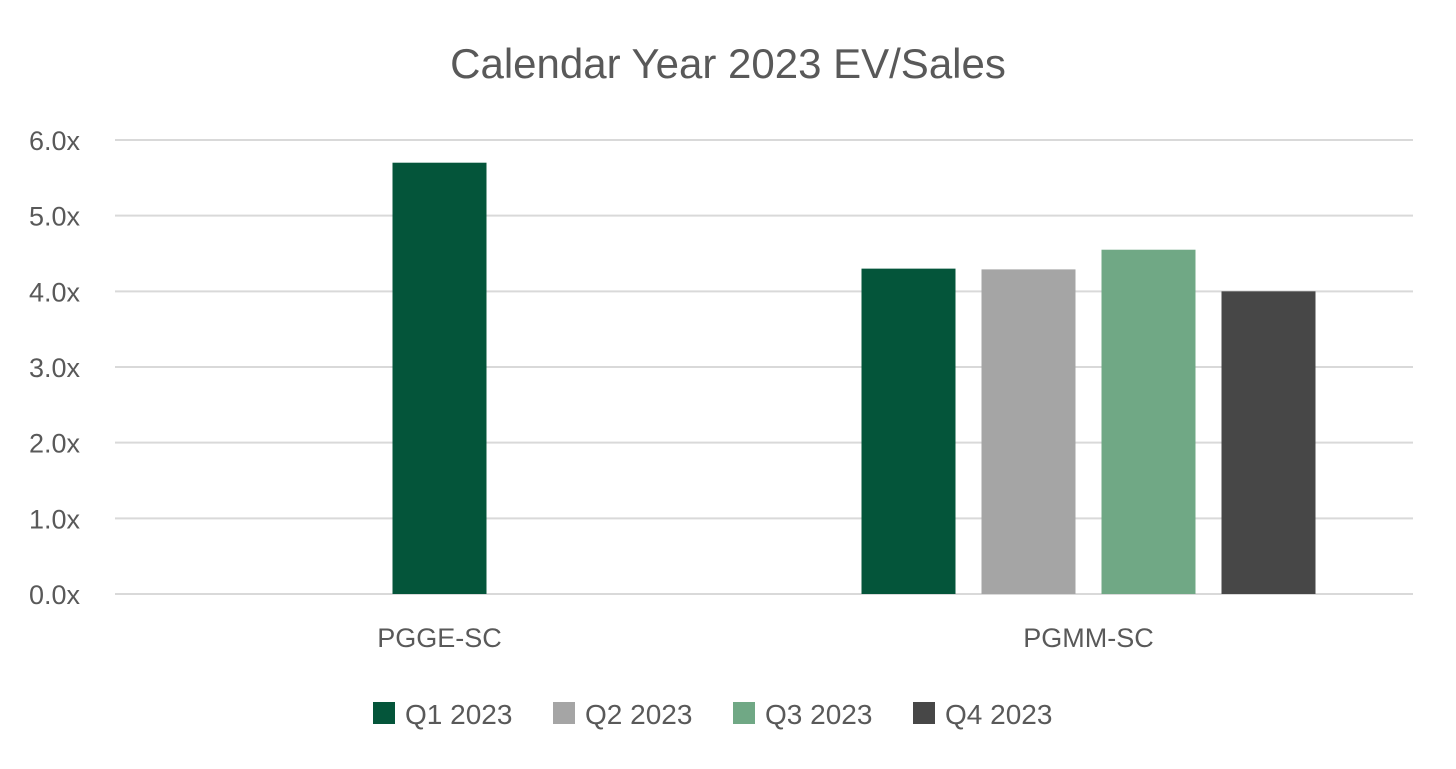 The width and height of the screenshot is (1456, 769). Describe the element at coordinates (765, 638) in the screenshot. I see `x-axis-categories: PGGE-SC PGMM-SC` at that location.